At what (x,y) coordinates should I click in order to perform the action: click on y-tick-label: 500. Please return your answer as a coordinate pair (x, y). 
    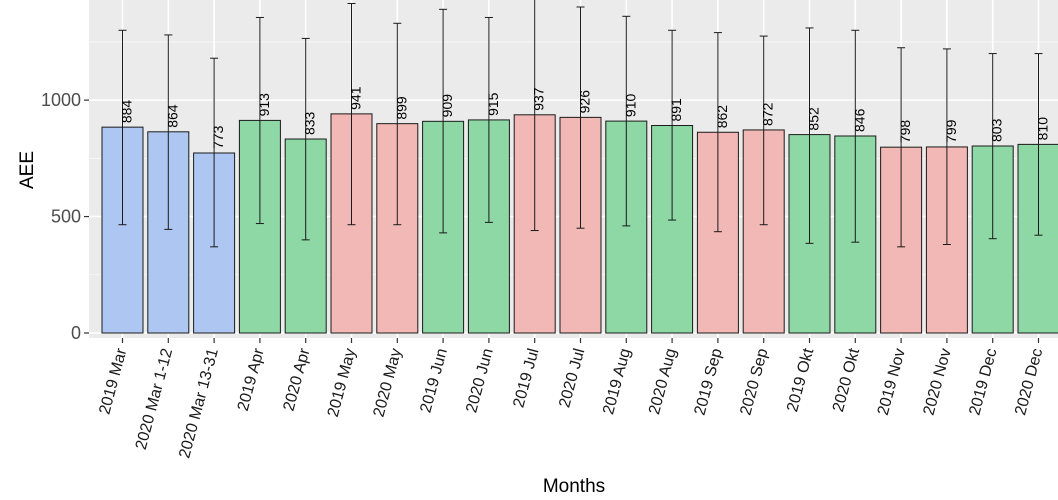
    Looking at the image, I should click on (66, 217).